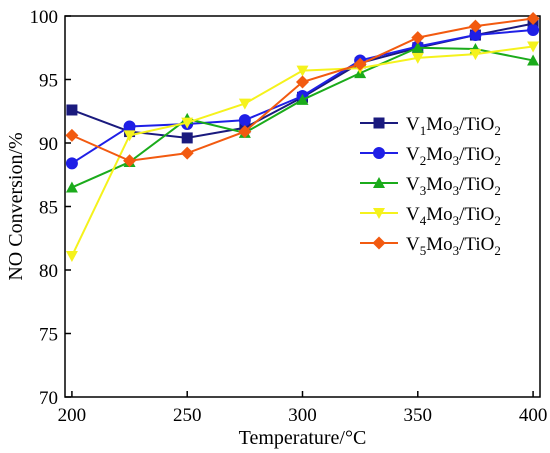  I want to click on y-axis-ticks: 70 75 80 85 90 95 100, so click(50, 208).